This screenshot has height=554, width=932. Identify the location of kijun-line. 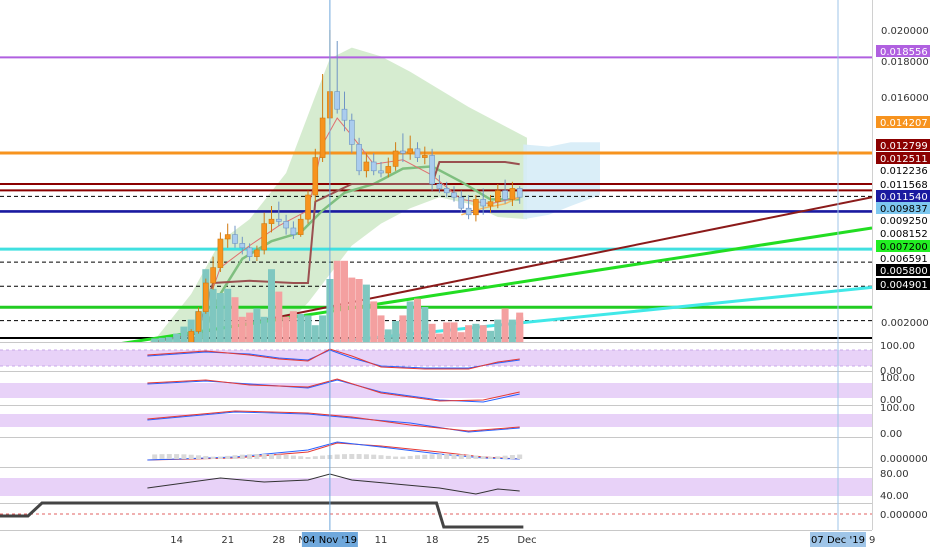
(356, 251).